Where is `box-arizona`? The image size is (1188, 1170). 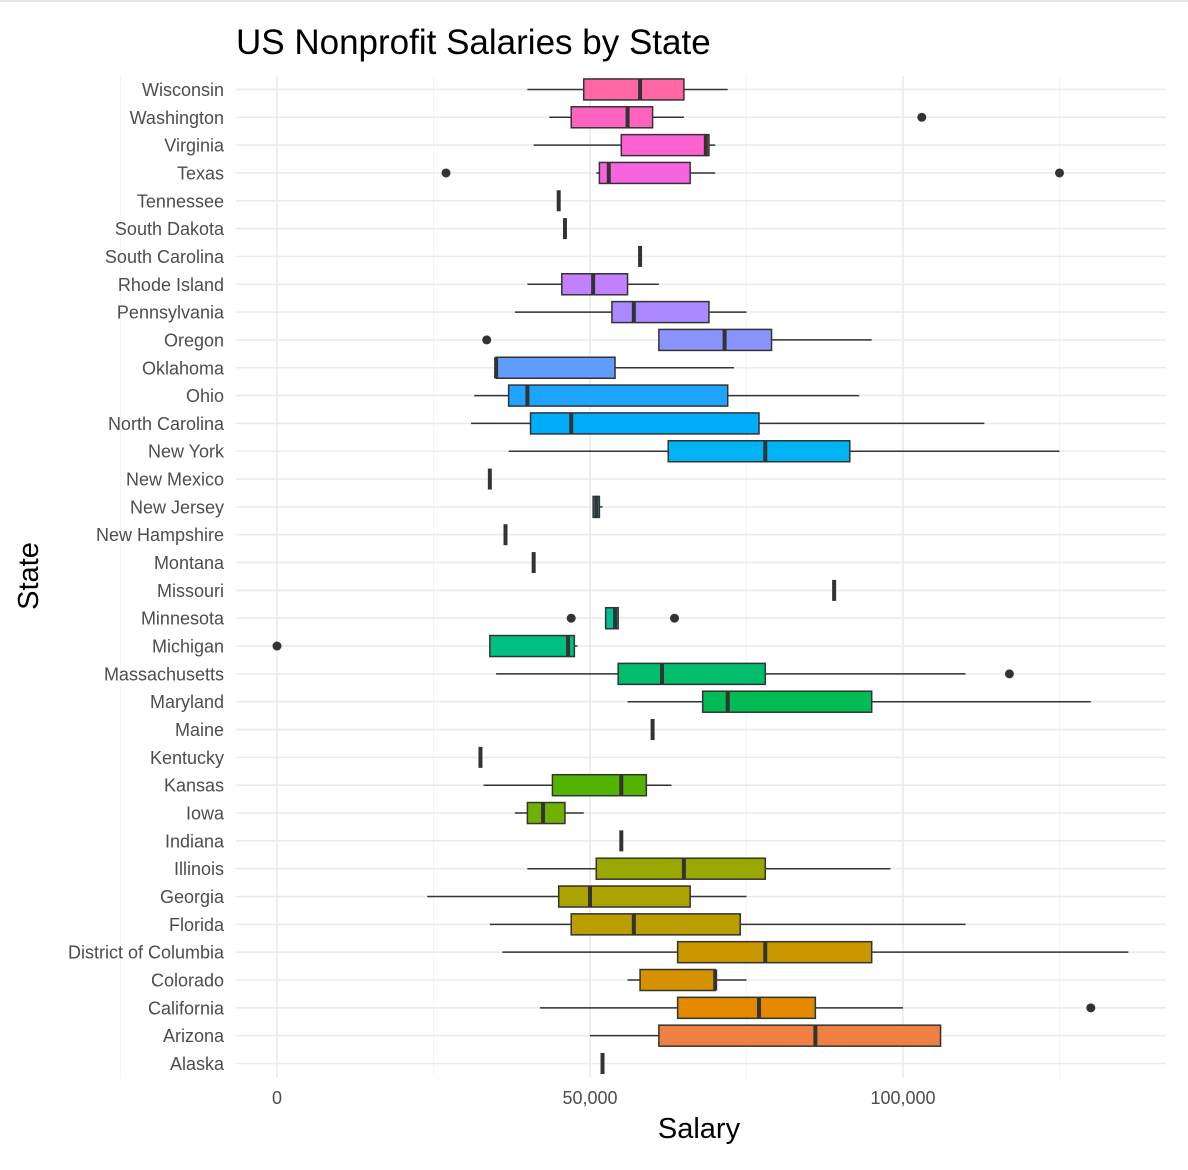 box-arizona is located at coordinates (766, 1035).